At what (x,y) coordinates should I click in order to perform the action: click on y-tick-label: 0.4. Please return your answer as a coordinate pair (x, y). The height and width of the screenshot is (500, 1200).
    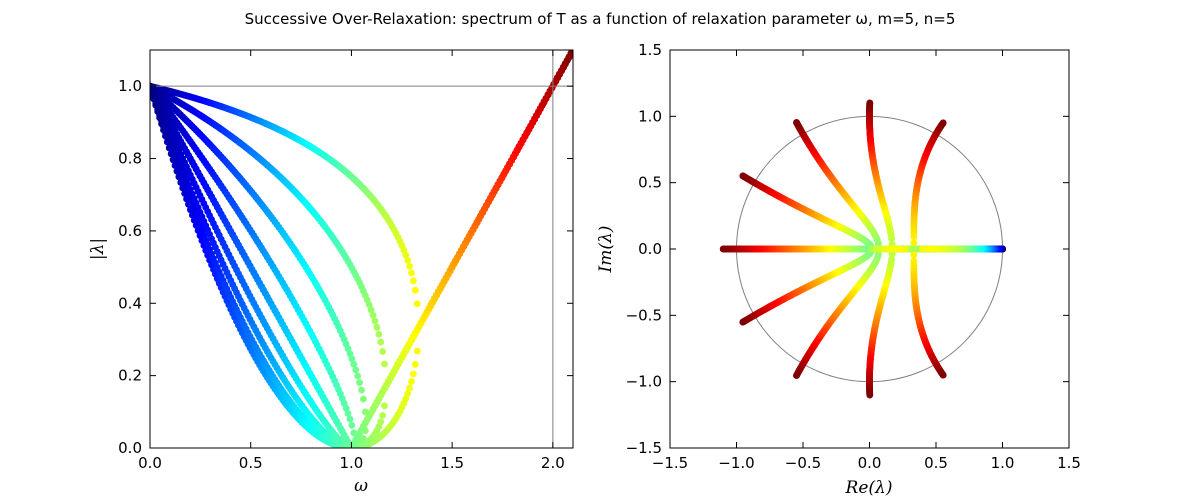
    Looking at the image, I should click on (130, 303).